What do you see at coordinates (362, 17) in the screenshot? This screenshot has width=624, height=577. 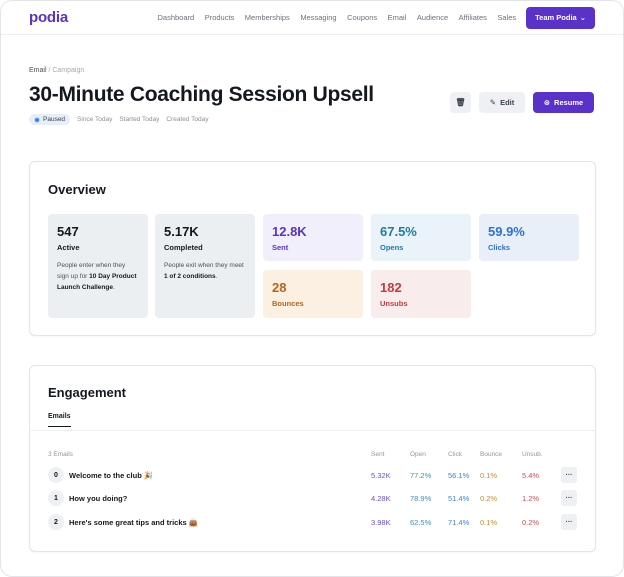 I see `nav-coupons: Coupons` at bounding box center [362, 17].